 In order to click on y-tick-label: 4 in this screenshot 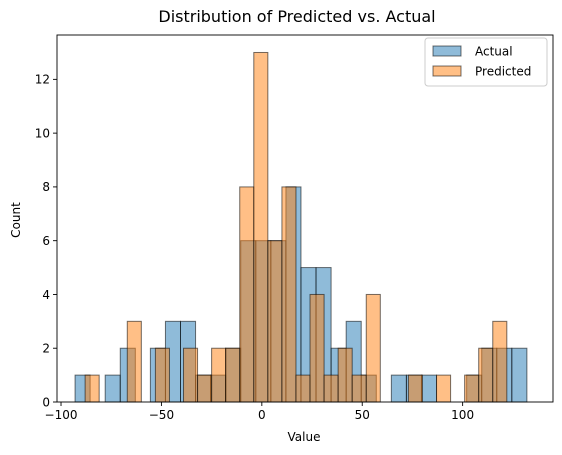, I will do `click(46, 295)`.